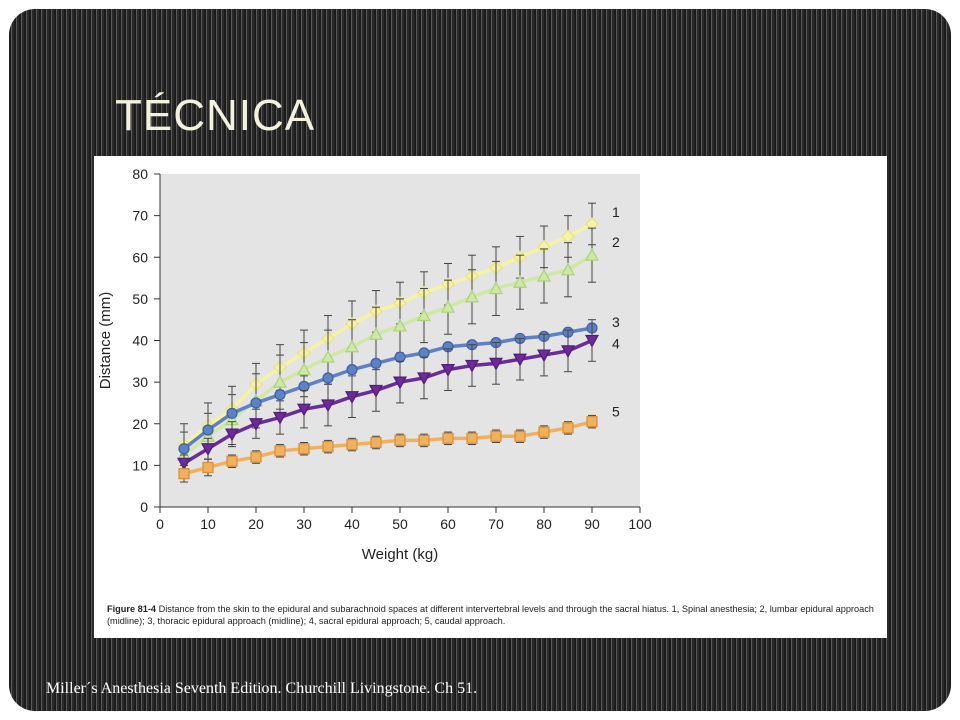 The image size is (960, 720). What do you see at coordinates (400, 554) in the screenshot?
I see `x-axis-label: Weight (kg)` at bounding box center [400, 554].